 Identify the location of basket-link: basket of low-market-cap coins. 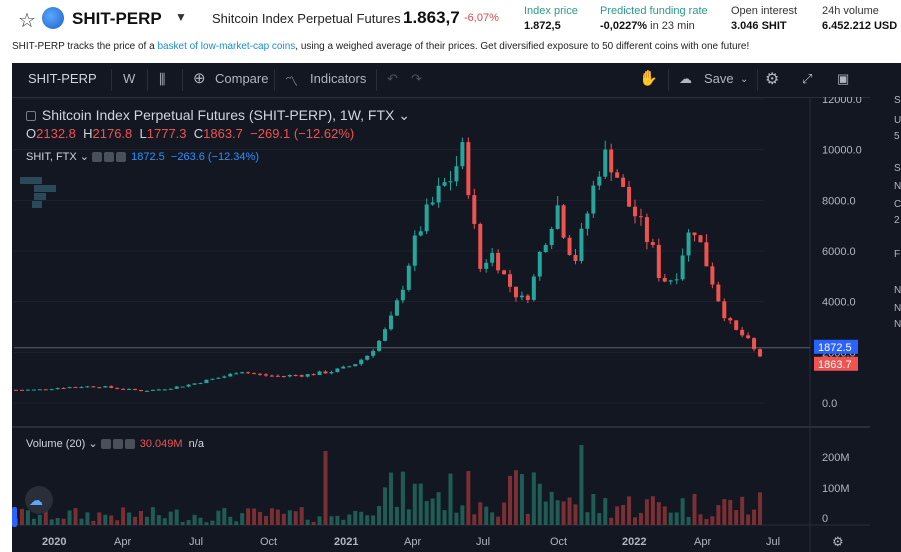
(226, 46).